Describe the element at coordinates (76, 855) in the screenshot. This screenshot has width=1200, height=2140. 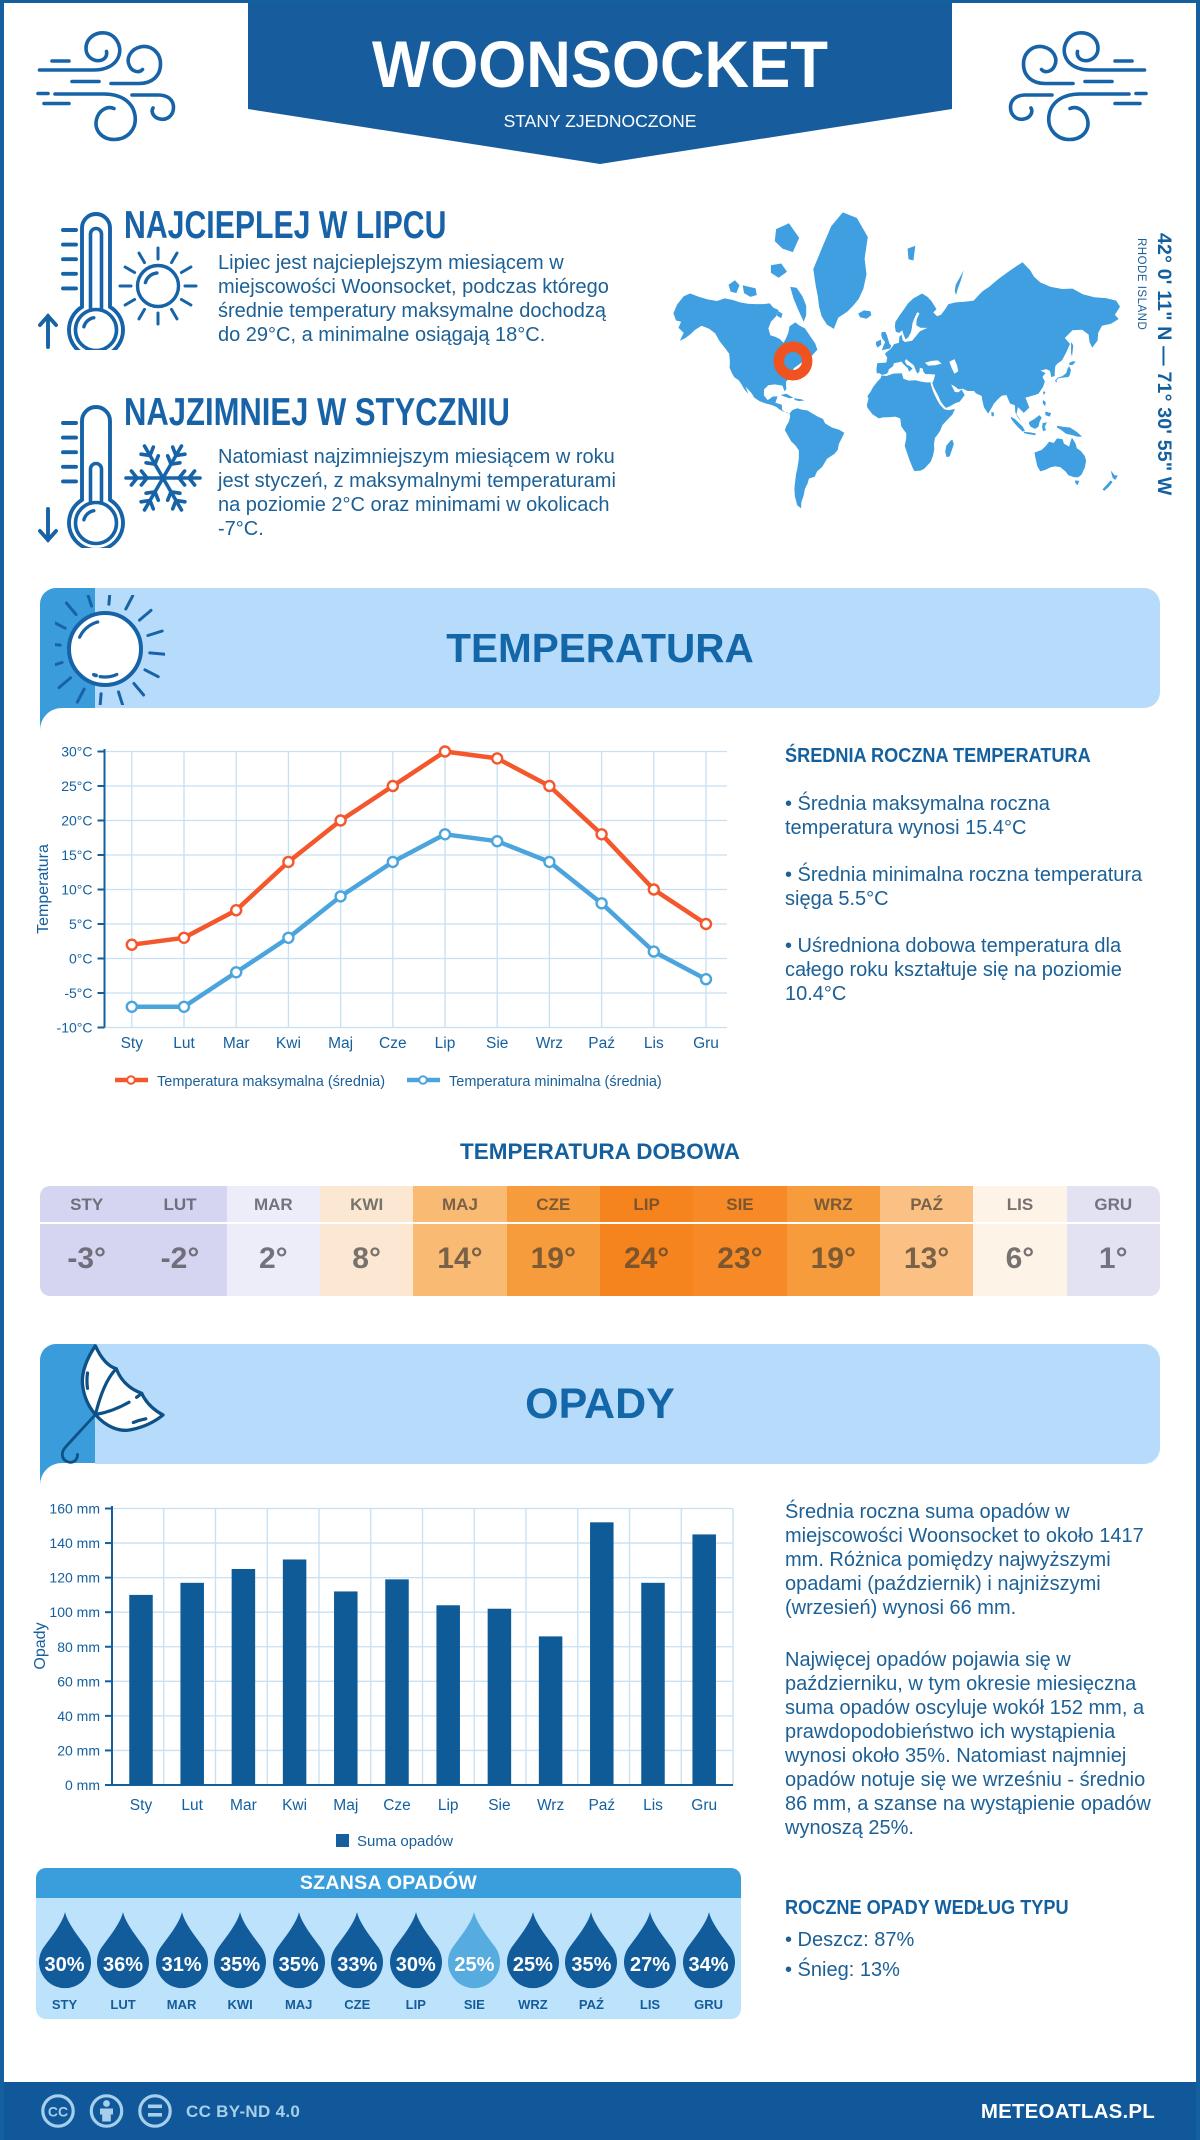
I see `svg-text: 15°C` at that location.